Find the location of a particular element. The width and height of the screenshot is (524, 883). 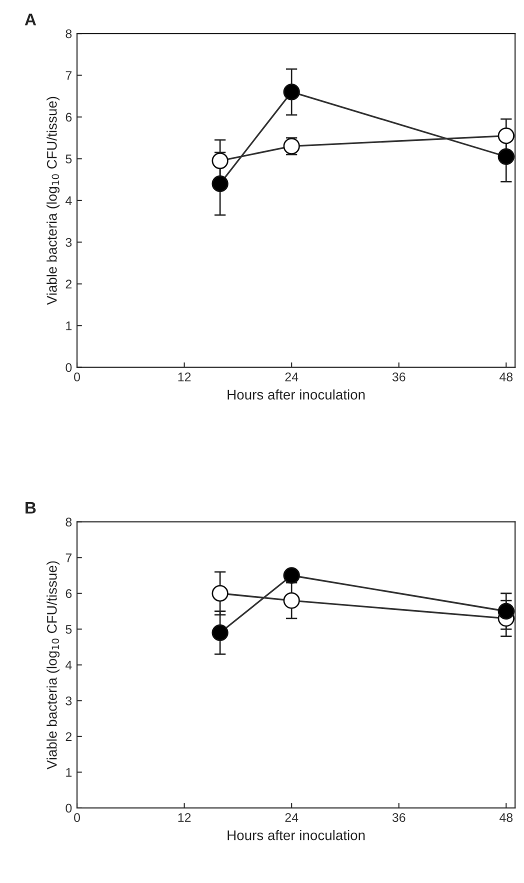

chart-title: B is located at coordinates (31, 508).